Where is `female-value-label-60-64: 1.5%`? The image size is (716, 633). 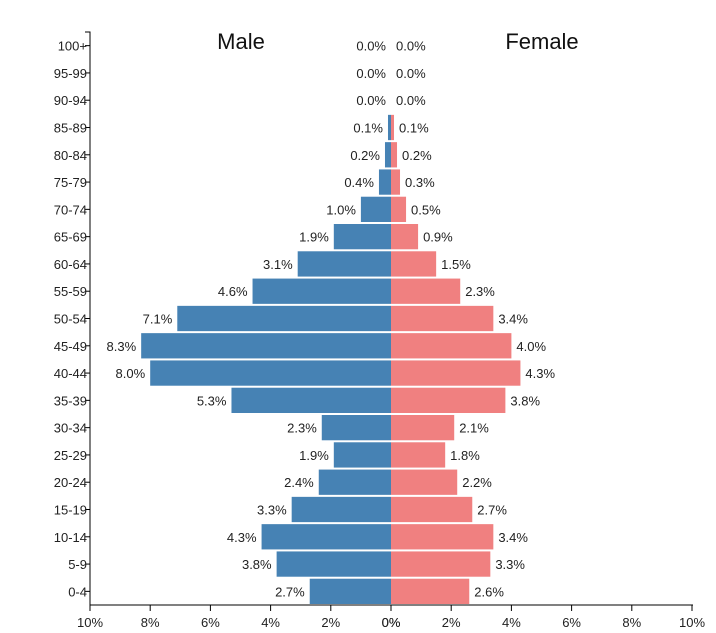 female-value-label-60-64: 1.5% is located at coordinates (456, 264).